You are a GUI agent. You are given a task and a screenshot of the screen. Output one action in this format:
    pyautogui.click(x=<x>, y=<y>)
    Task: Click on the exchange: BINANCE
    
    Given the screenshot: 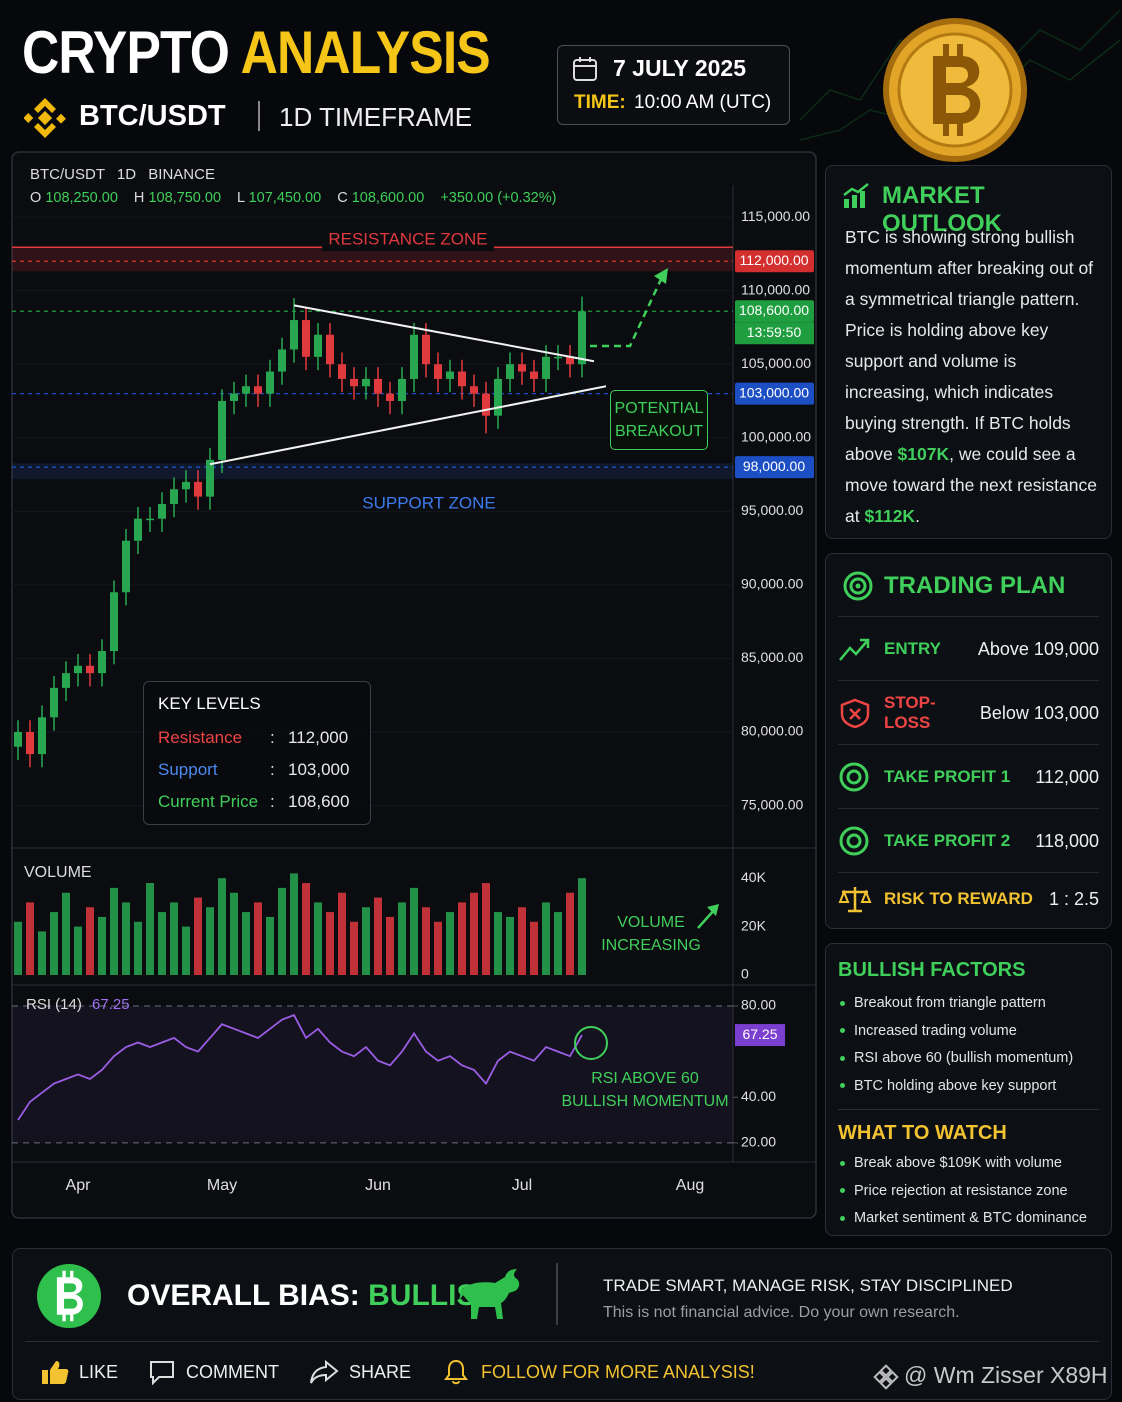 What is the action you would take?
    pyautogui.click(x=181, y=174)
    